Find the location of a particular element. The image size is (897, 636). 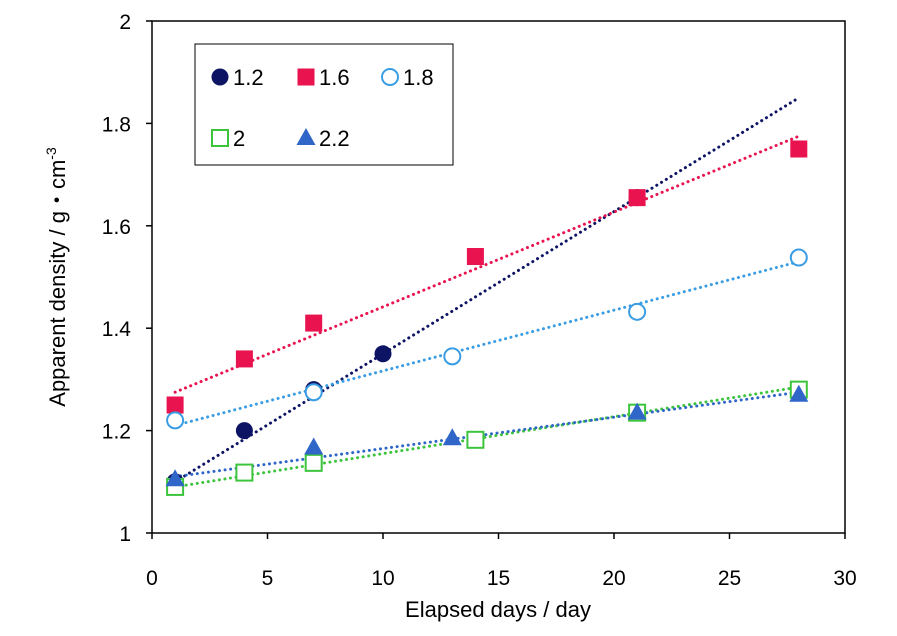

legend-label: 2 is located at coordinates (239, 138).